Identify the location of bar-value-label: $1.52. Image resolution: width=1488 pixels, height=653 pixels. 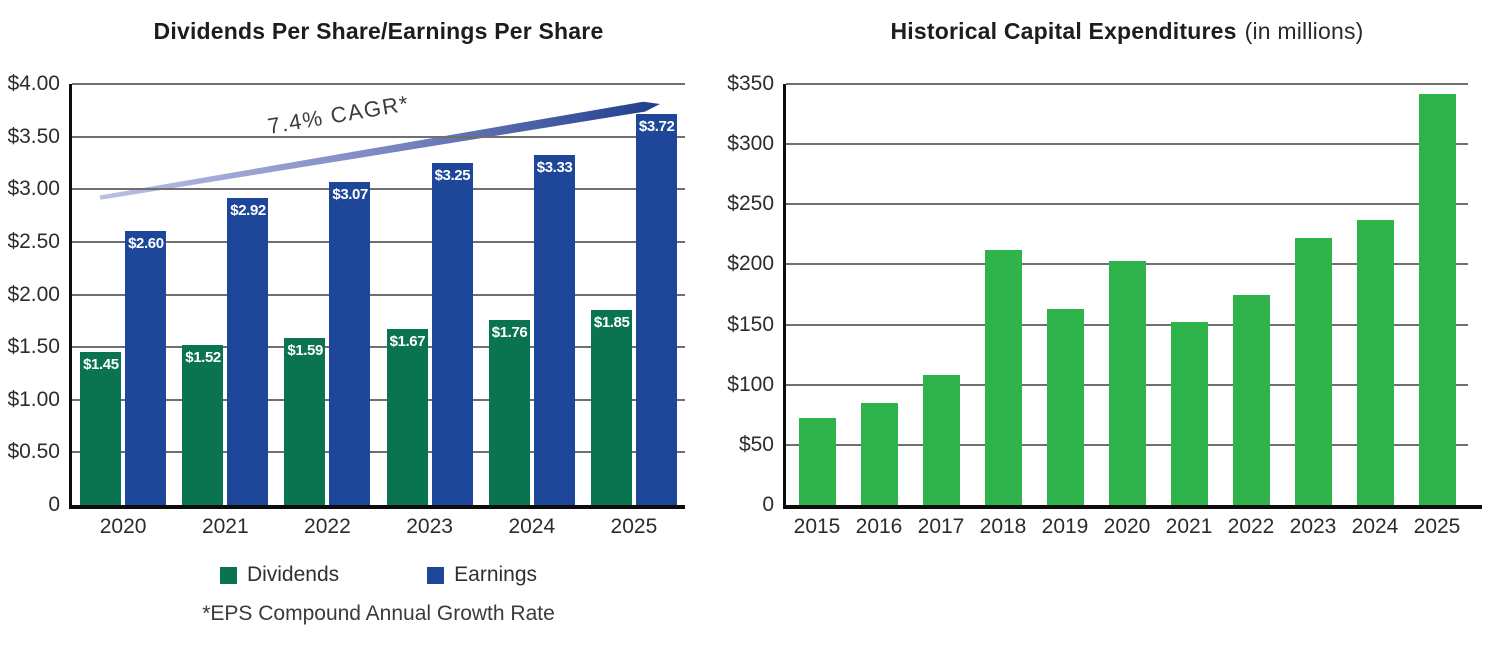
(203, 357).